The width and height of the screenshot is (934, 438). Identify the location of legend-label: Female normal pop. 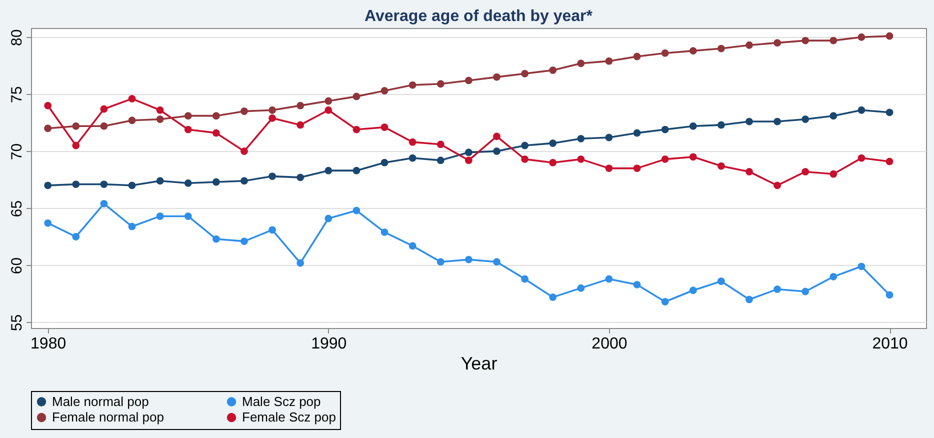
(108, 417).